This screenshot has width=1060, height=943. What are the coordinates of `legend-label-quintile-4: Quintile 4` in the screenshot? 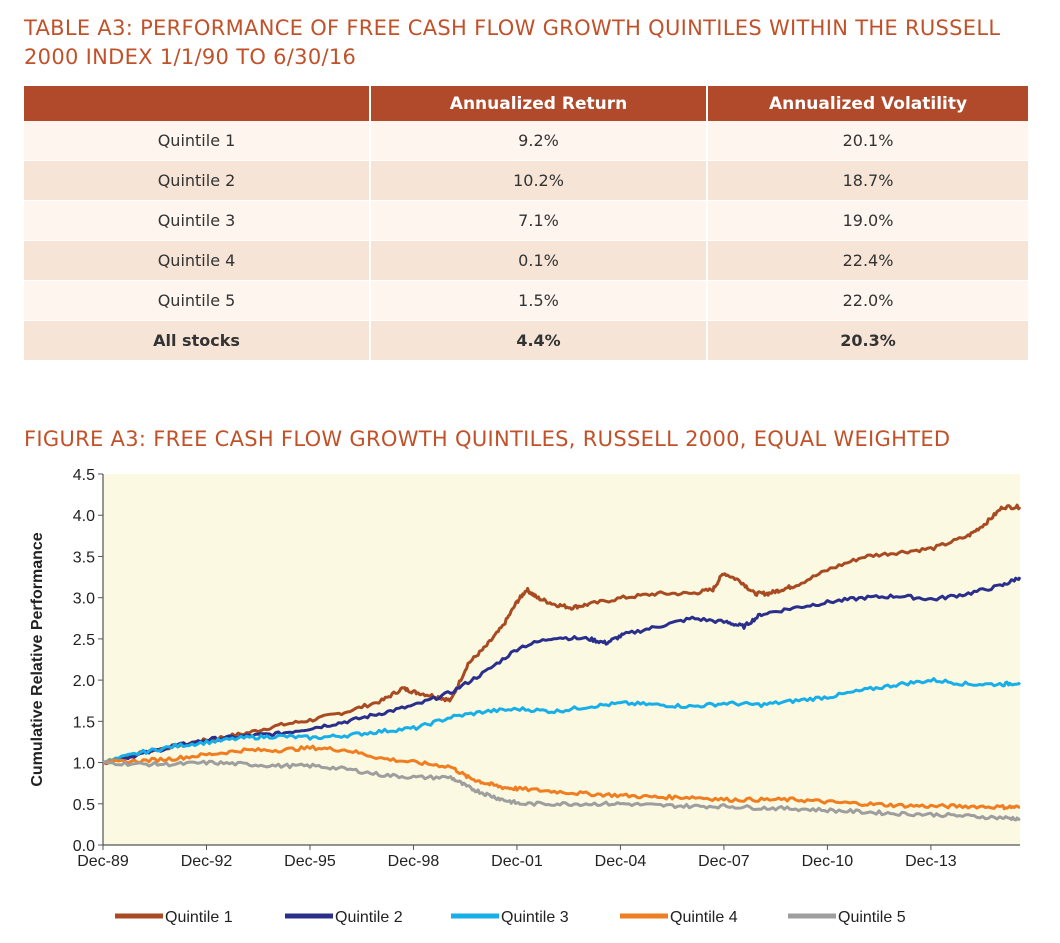 It's located at (704, 917).